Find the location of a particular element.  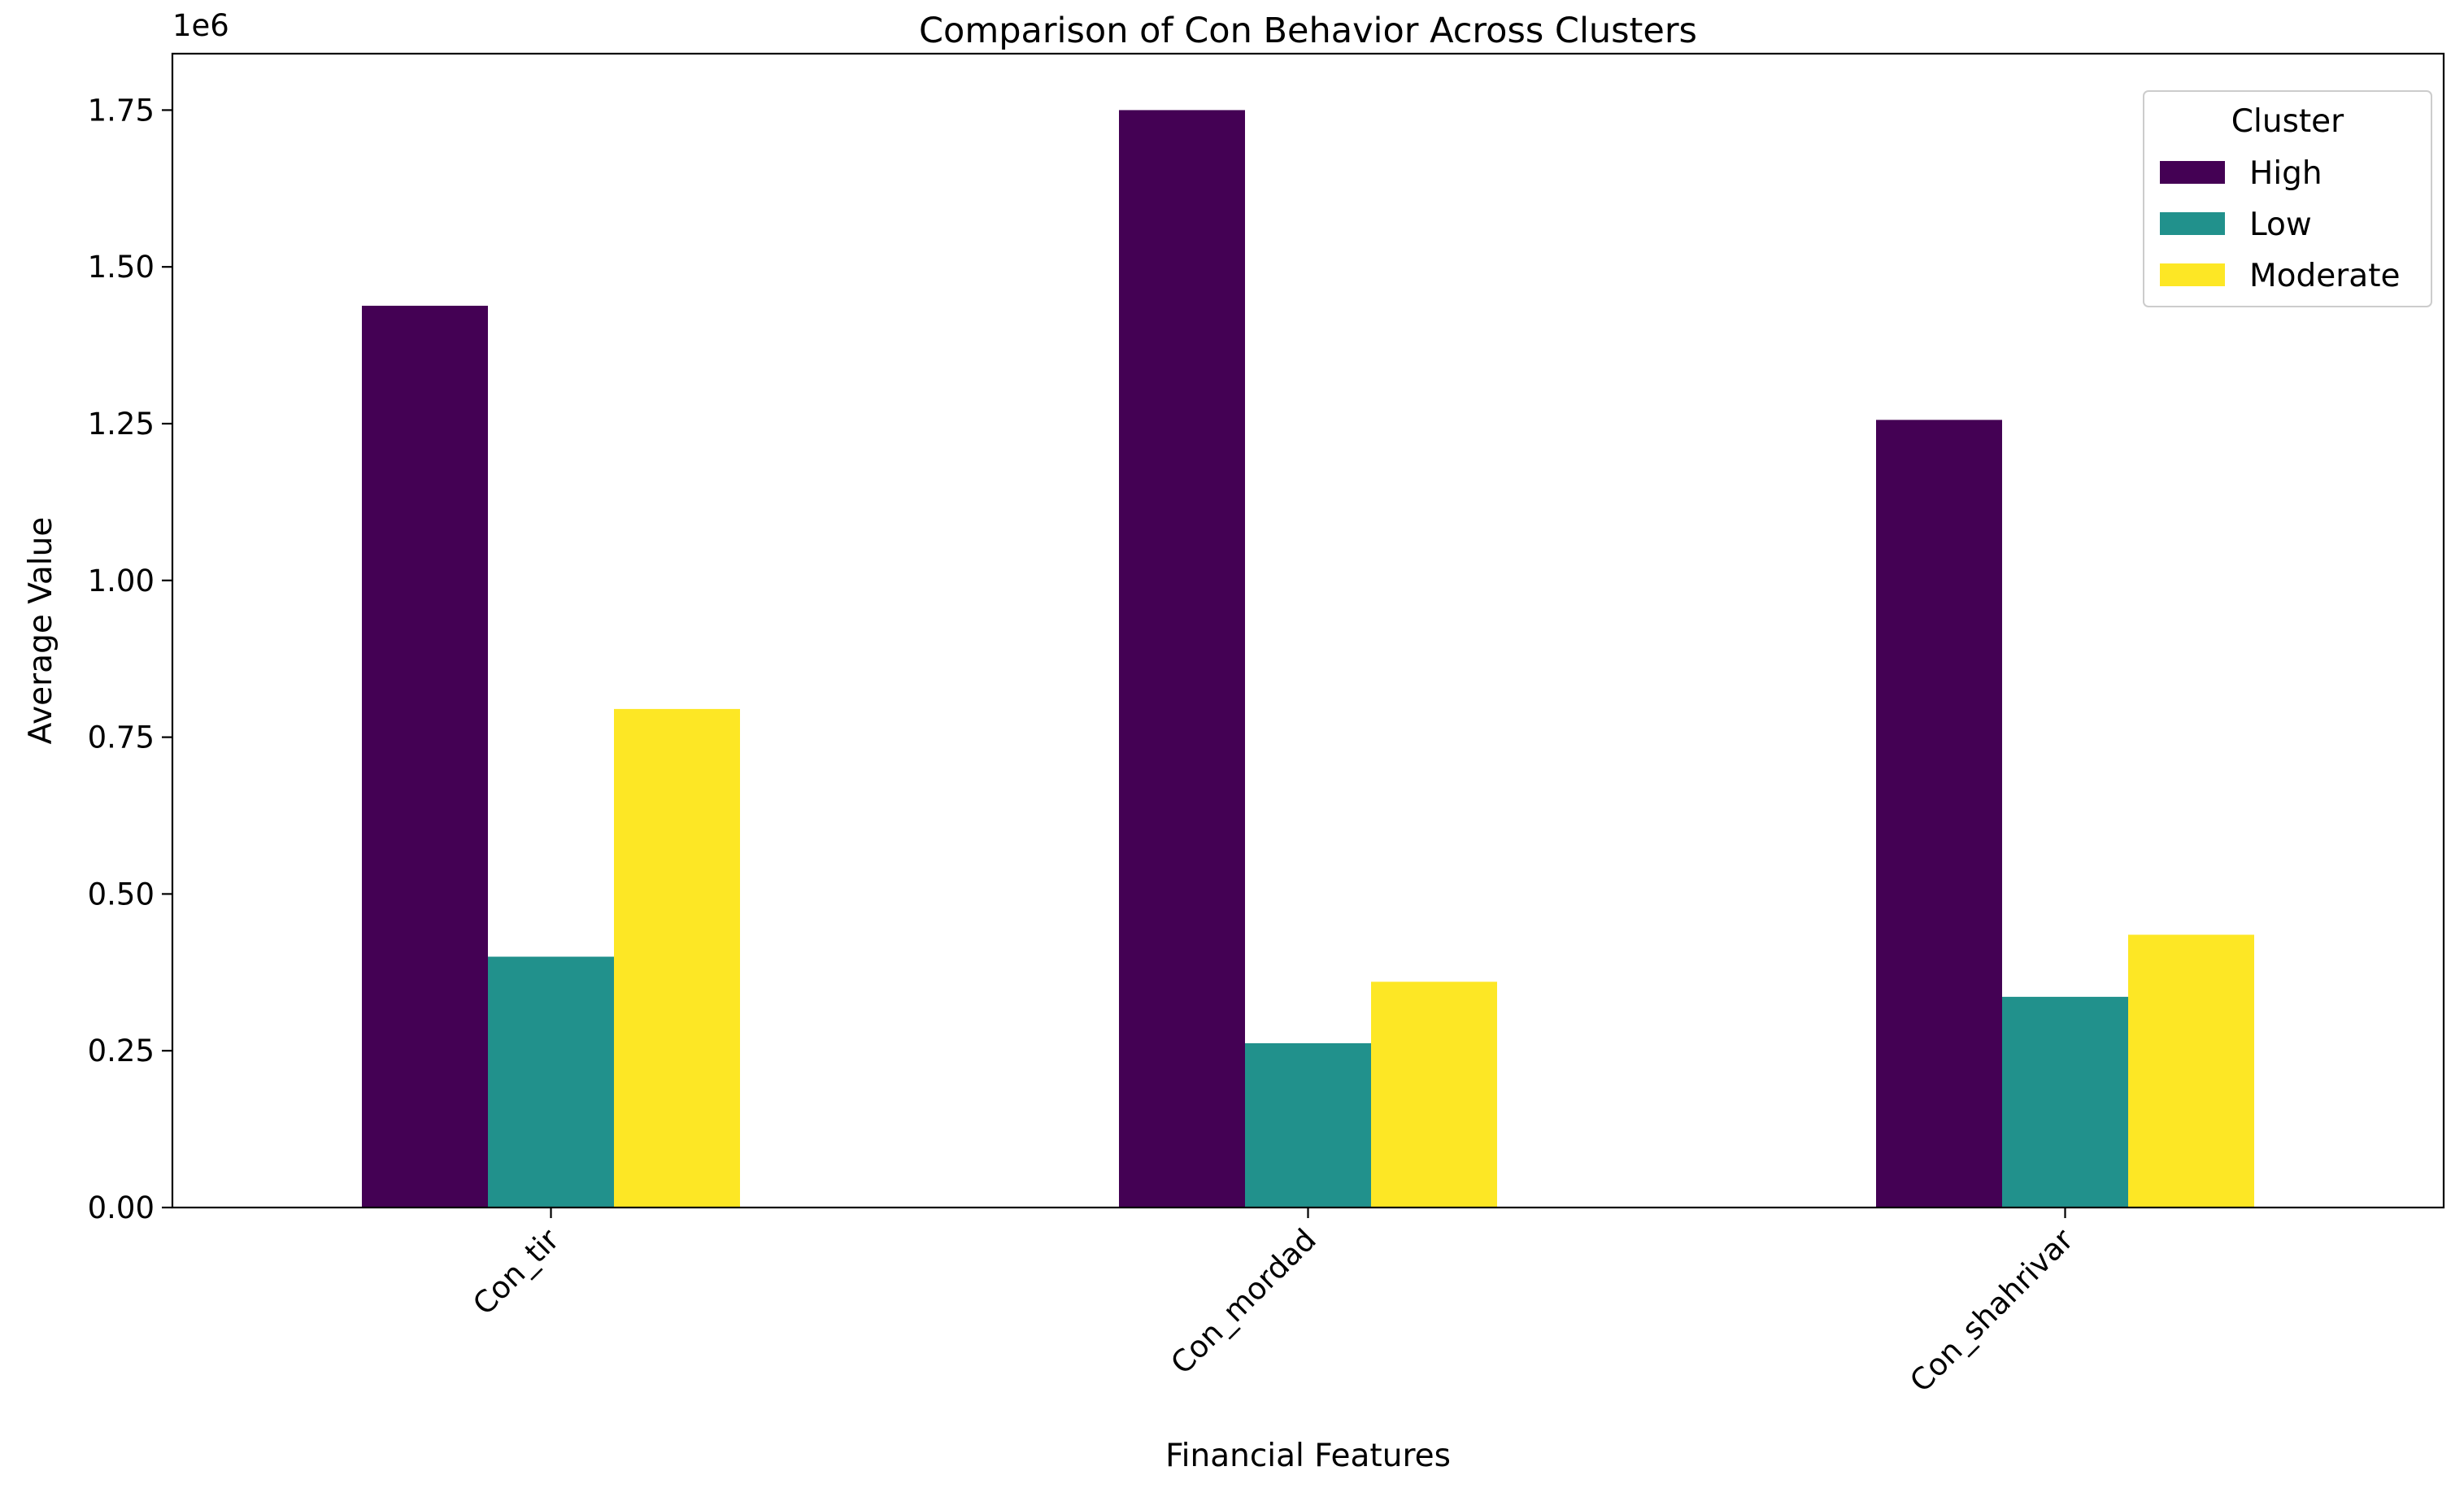

legend-label-moderate: Moderate is located at coordinates (2324, 276).